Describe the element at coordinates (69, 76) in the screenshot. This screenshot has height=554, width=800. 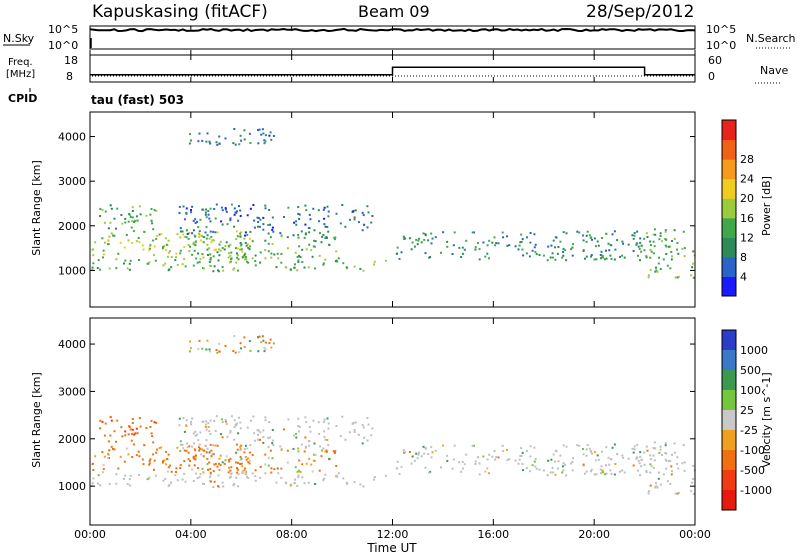
I see `freq-tick-lo: 8` at that location.